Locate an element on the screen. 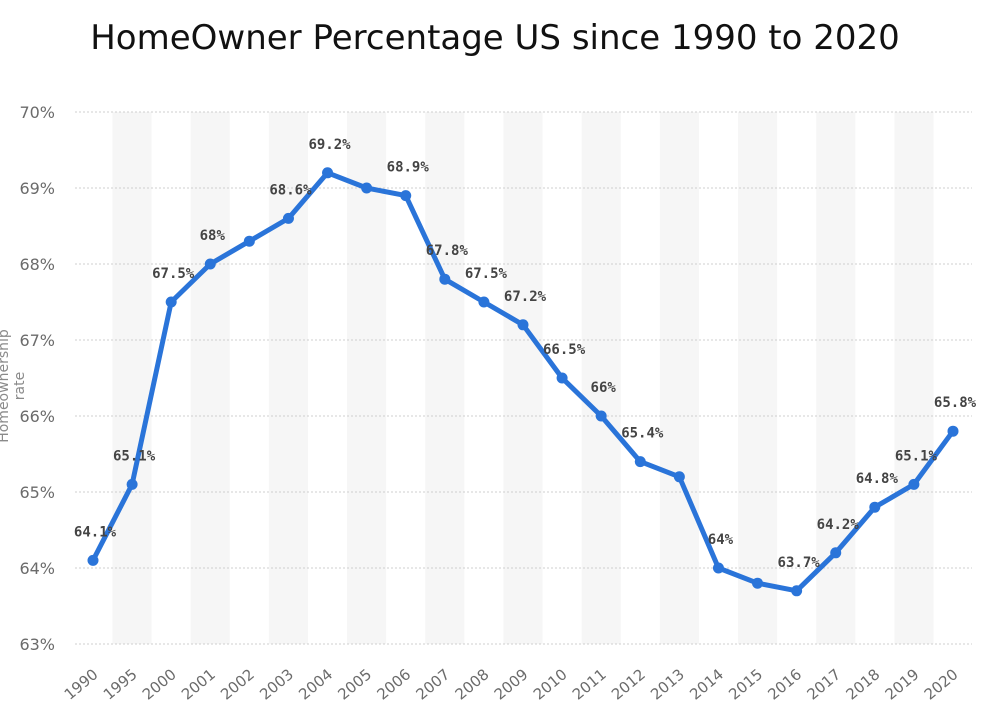 The height and width of the screenshot is (727, 1000). x-tick-label: 2006 is located at coordinates (393, 684).